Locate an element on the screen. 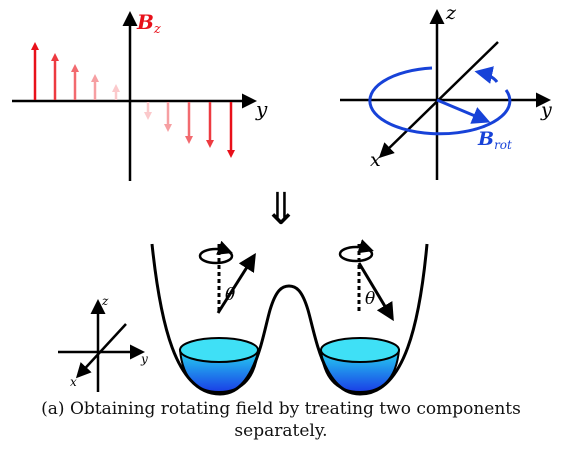 The height and width of the screenshot is (451, 562). theta-label-left: θ is located at coordinates (230, 295).